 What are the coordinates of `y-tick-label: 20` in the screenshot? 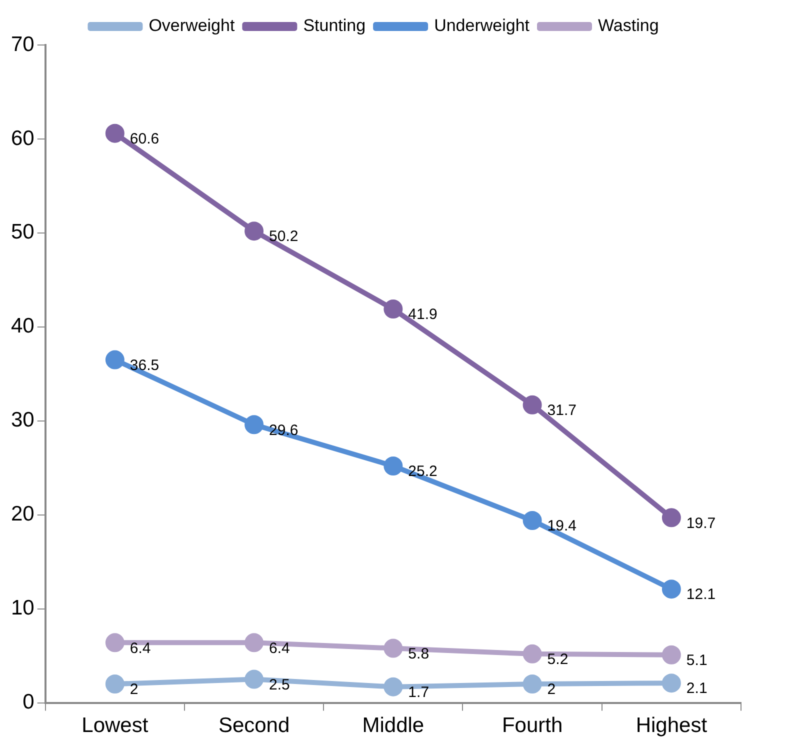 It's located at (22, 514).